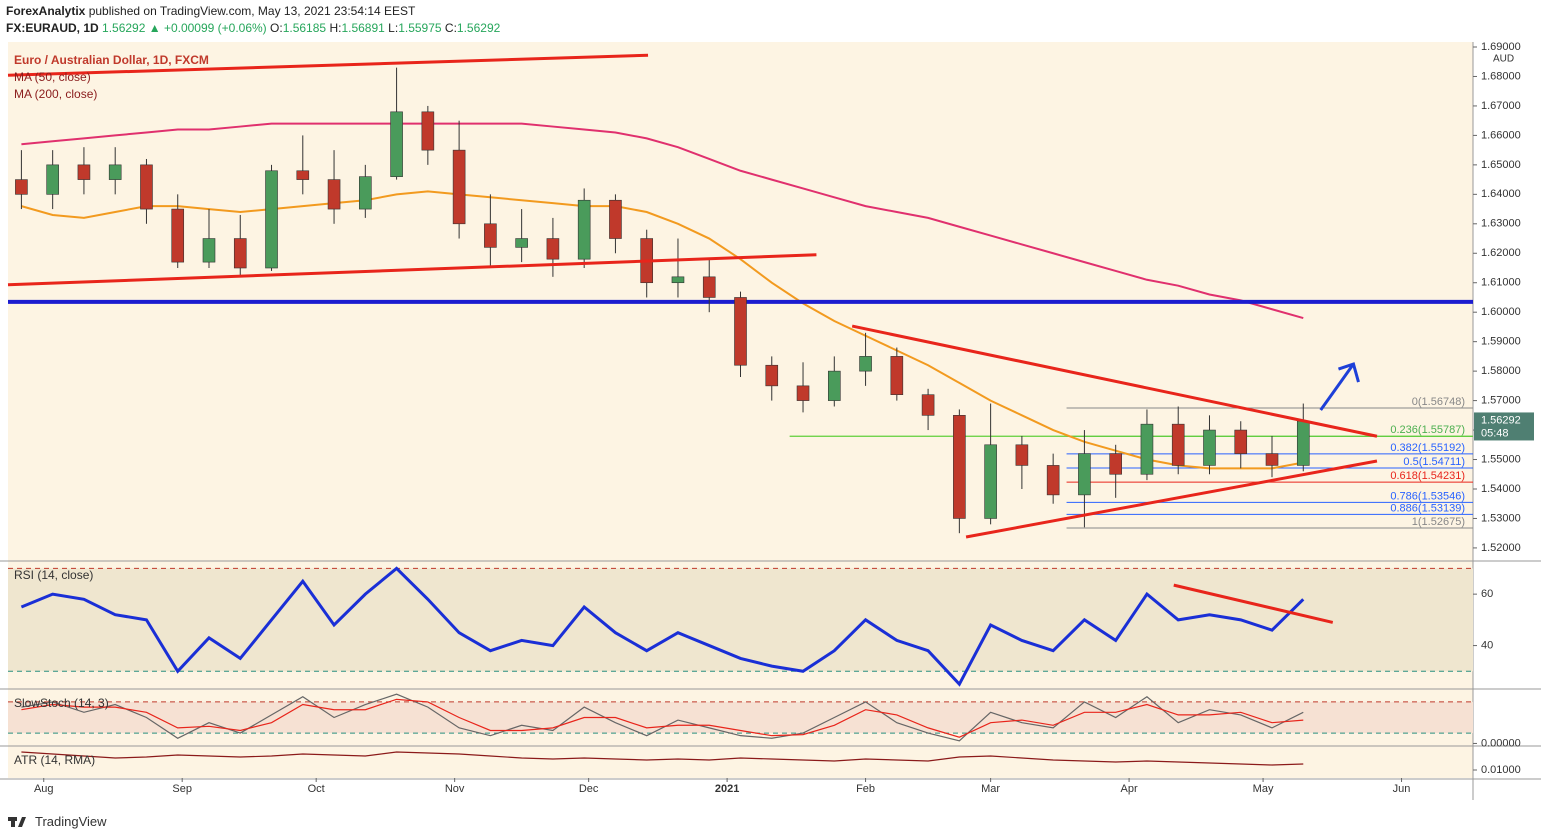 Image resolution: width=1541 pixels, height=840 pixels. Describe the element at coordinates (71, 821) in the screenshot. I see `brand: TradingView` at that location.